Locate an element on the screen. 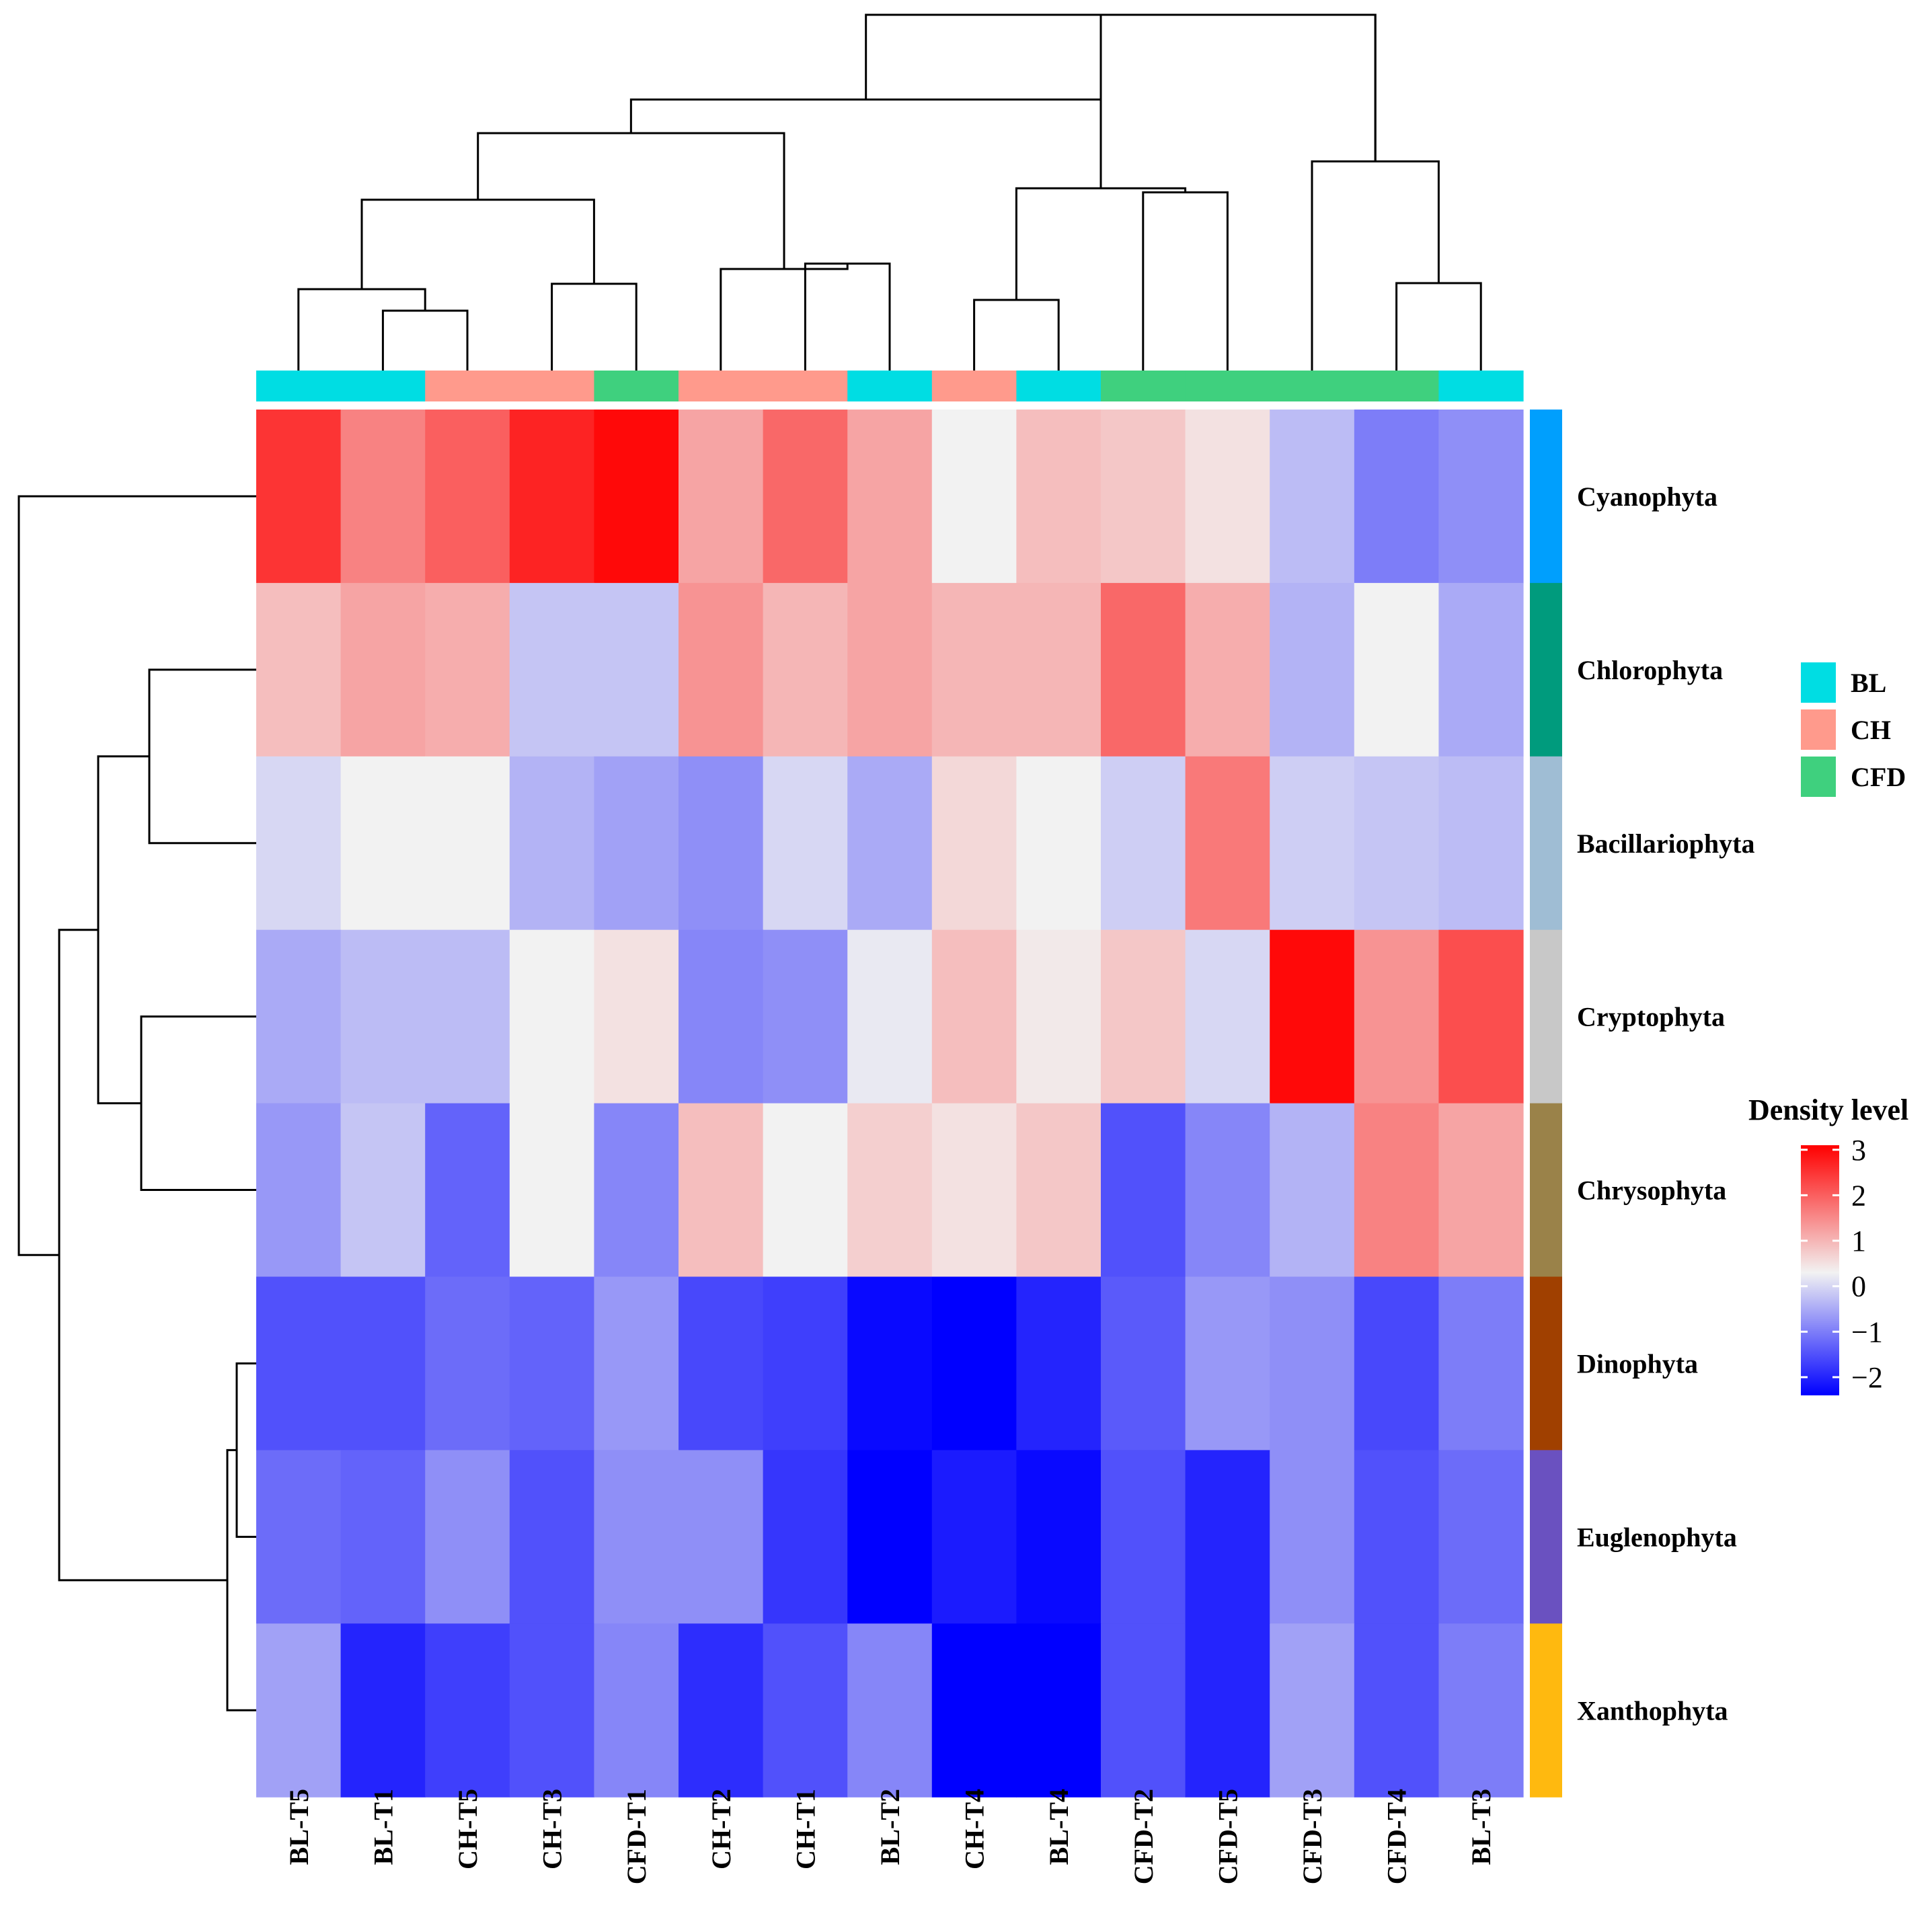  colorbar-tick-label: 0 is located at coordinates (1858, 1286).